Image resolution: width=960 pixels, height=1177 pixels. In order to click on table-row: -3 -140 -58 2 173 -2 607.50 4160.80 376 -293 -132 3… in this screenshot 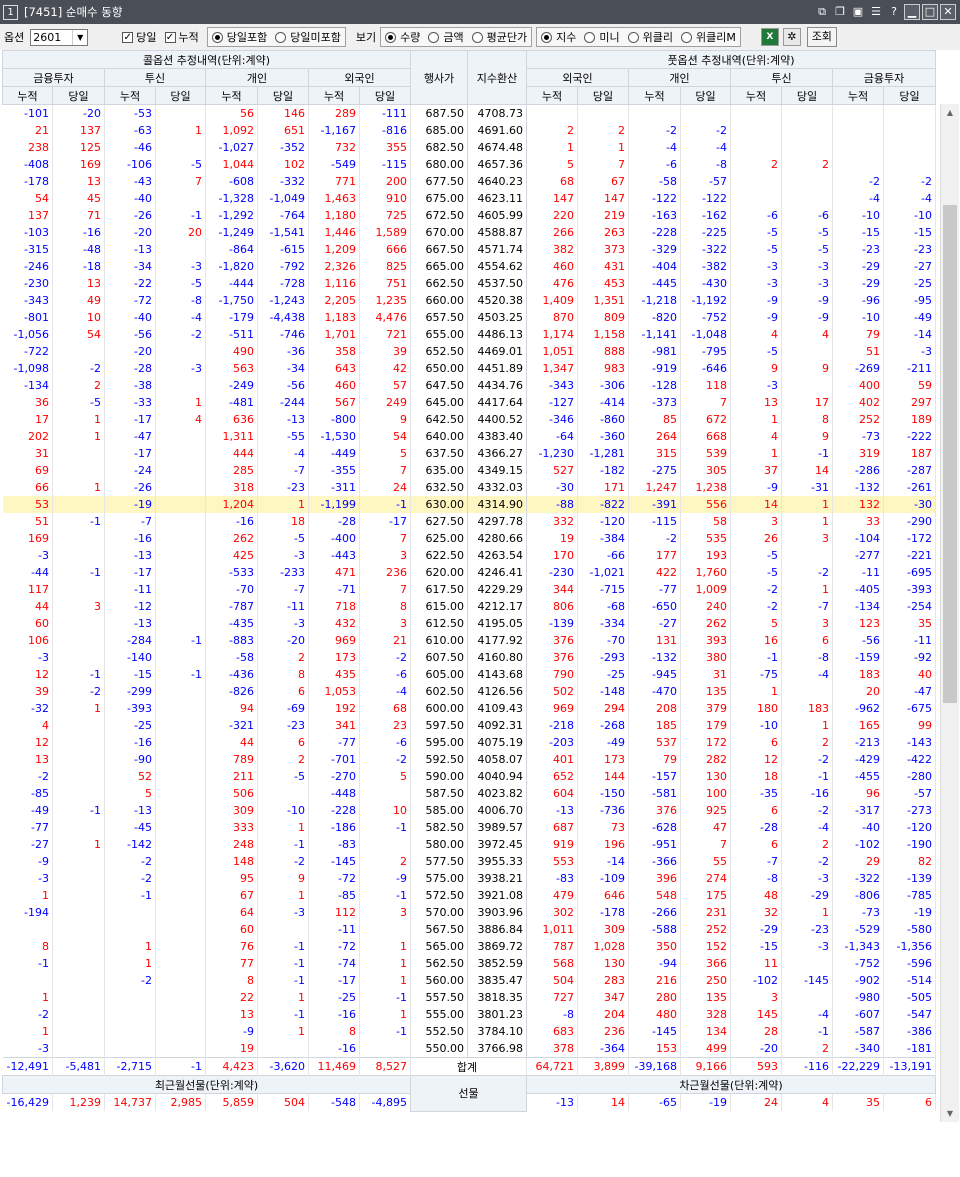, I will do `click(469, 657)`.